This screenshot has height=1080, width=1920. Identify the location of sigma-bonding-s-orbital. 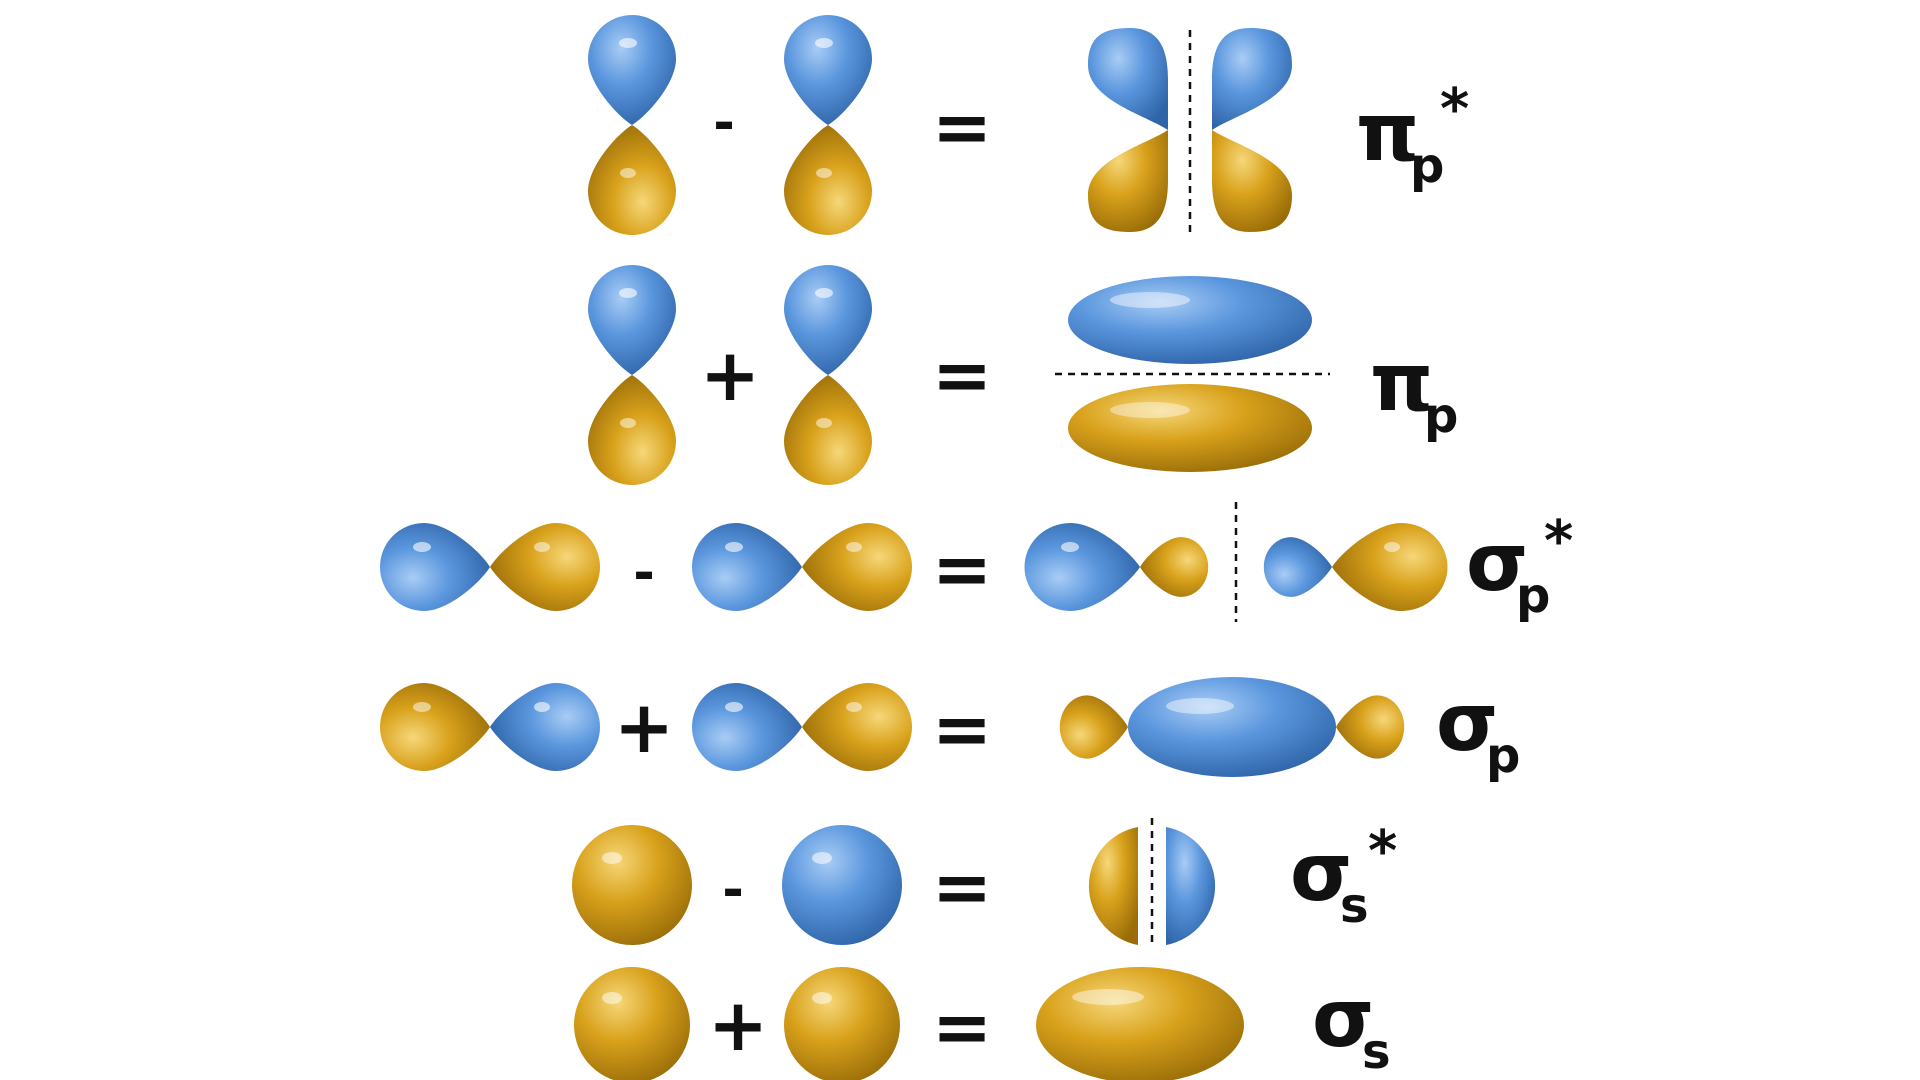
(1140, 1023).